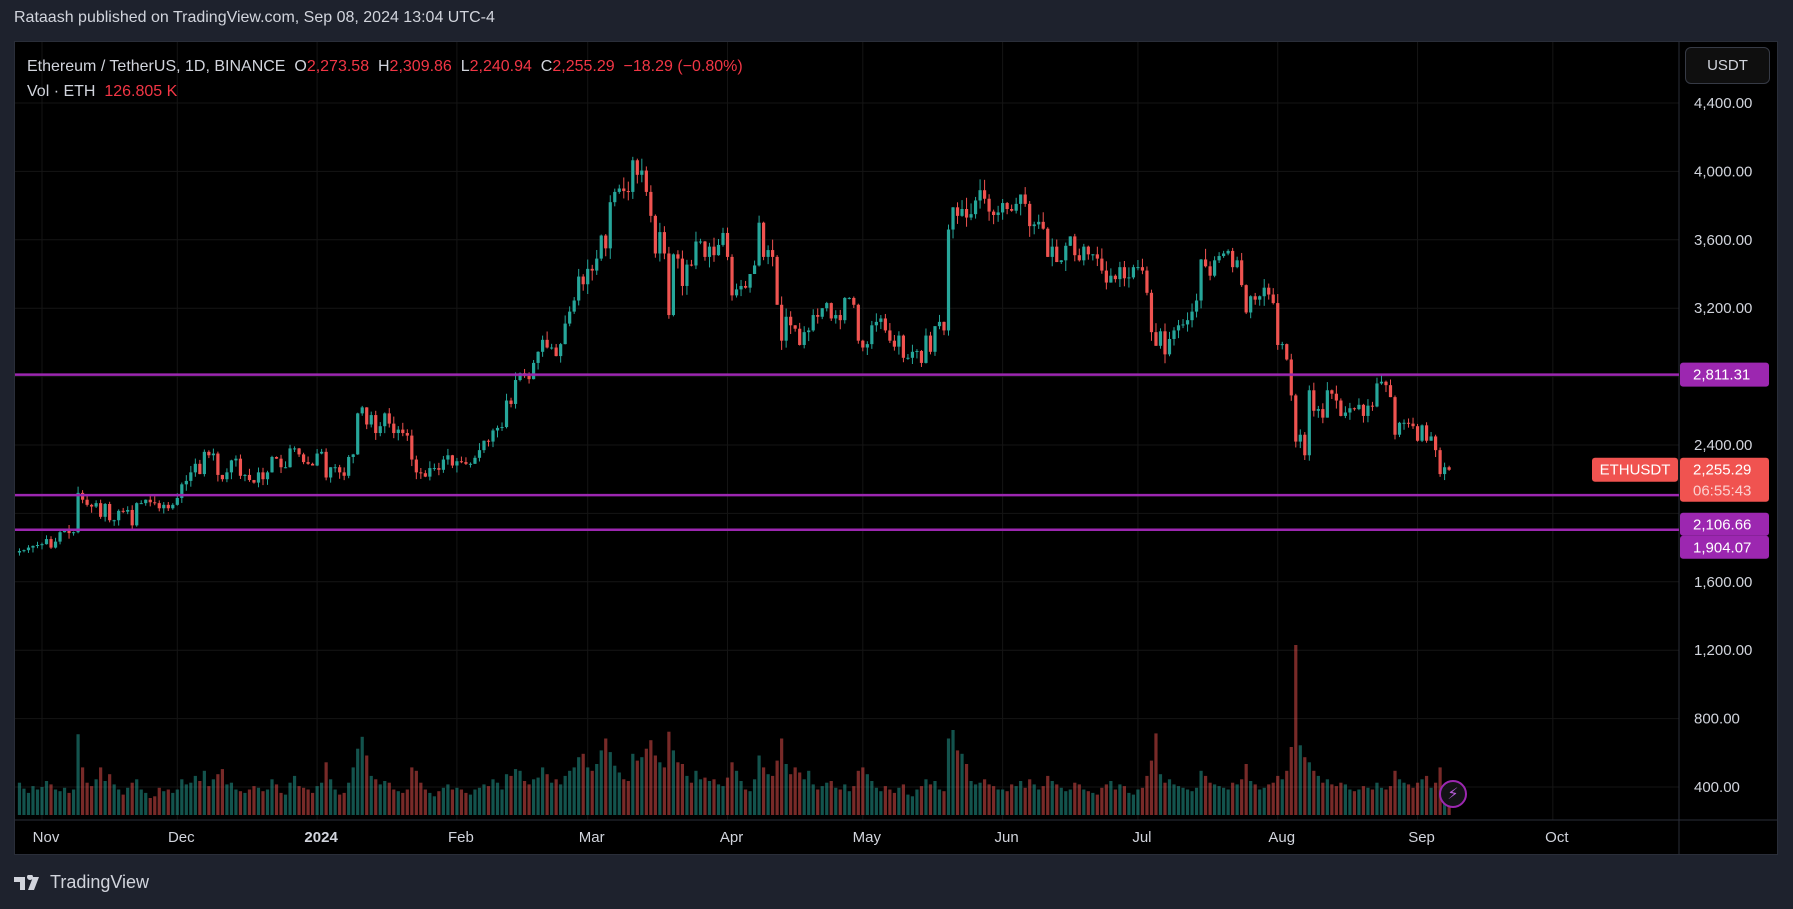 This screenshot has height=909, width=1793. I want to click on lightning-icon: ⚡︎, so click(1453, 794).